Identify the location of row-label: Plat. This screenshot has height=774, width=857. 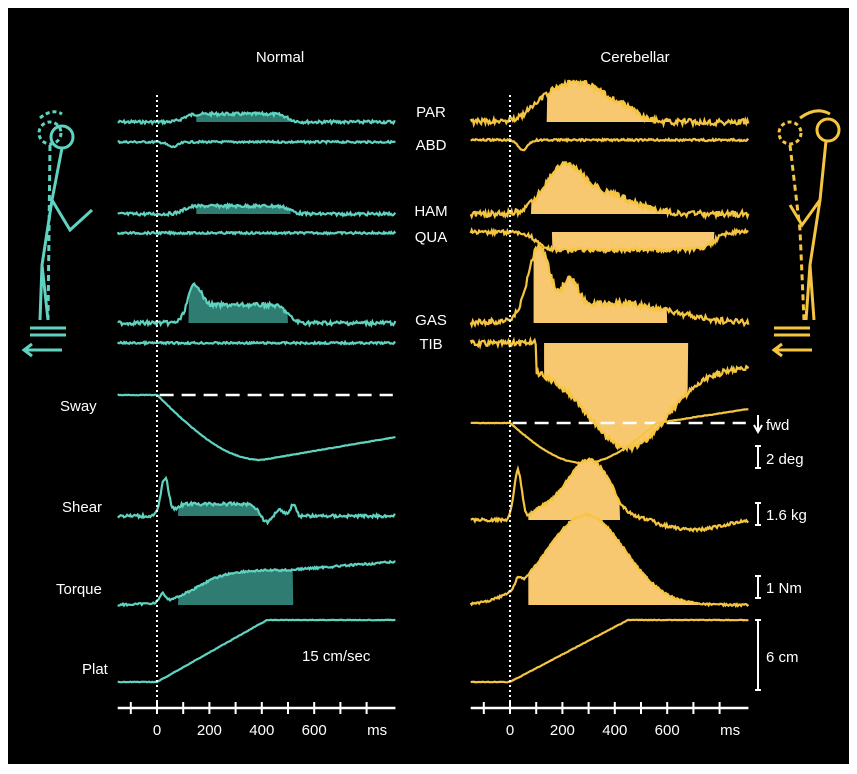
(95, 669).